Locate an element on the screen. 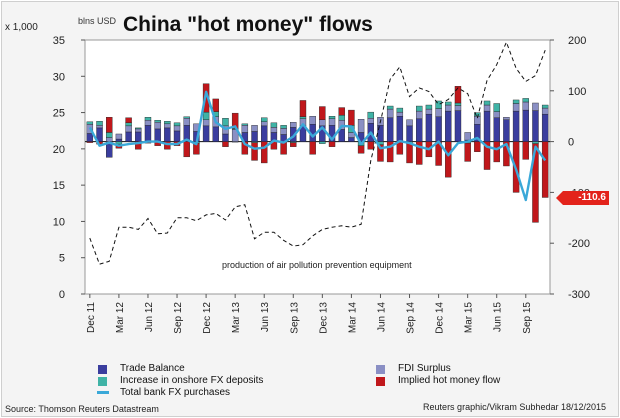 This screenshot has width=620, height=418. left-axis-label: 20 is located at coordinates (59, 150).